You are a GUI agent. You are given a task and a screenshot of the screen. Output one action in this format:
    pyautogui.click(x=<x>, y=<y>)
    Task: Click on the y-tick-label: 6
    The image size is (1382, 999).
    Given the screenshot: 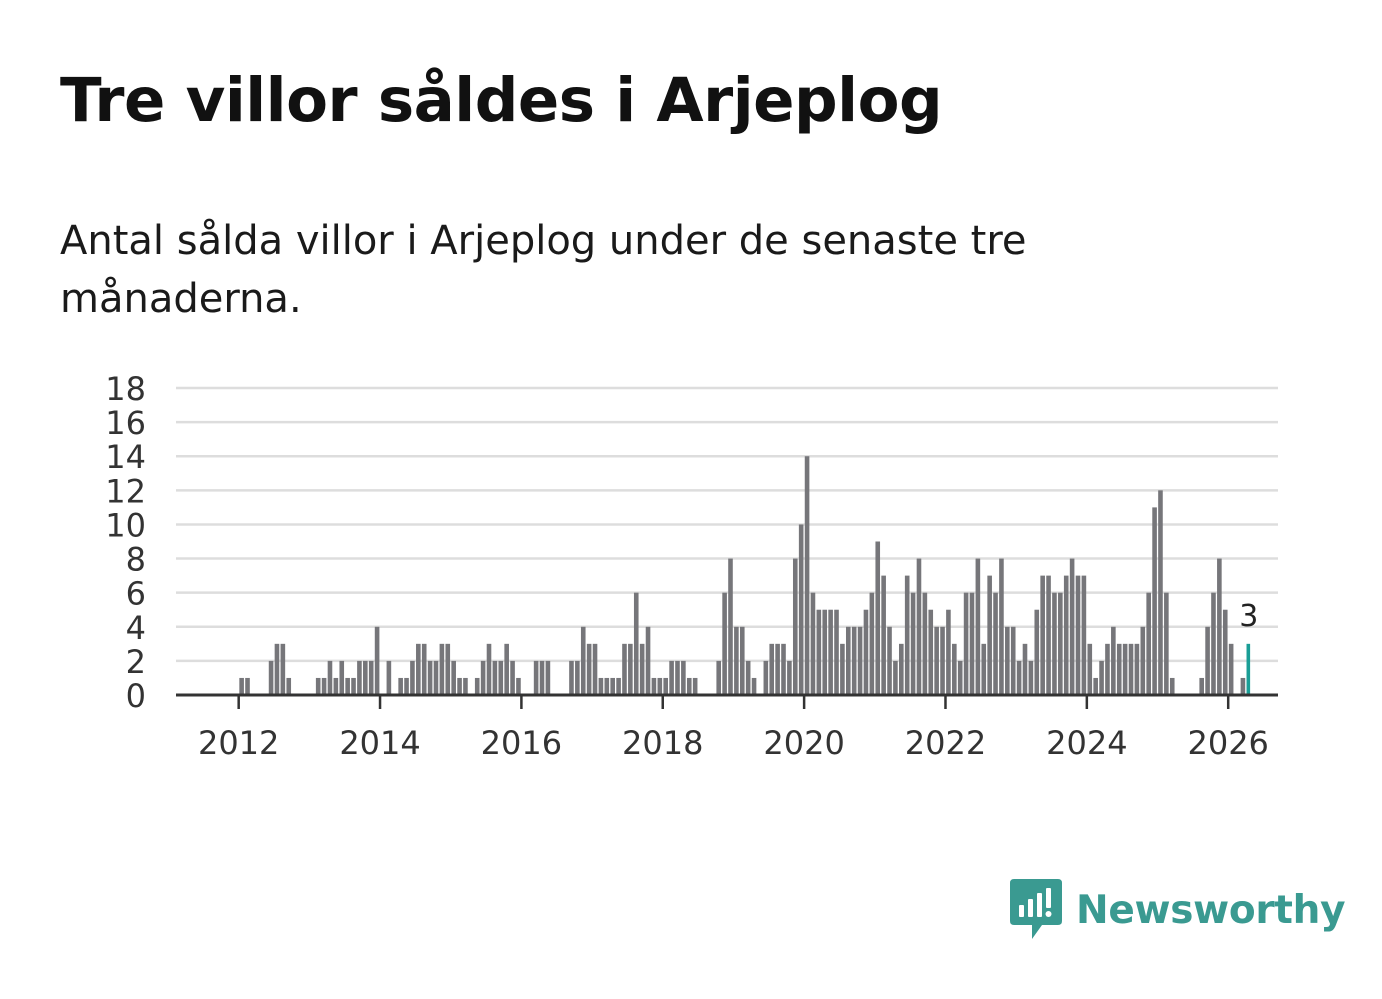 What is the action you would take?
    pyautogui.click(x=136, y=594)
    